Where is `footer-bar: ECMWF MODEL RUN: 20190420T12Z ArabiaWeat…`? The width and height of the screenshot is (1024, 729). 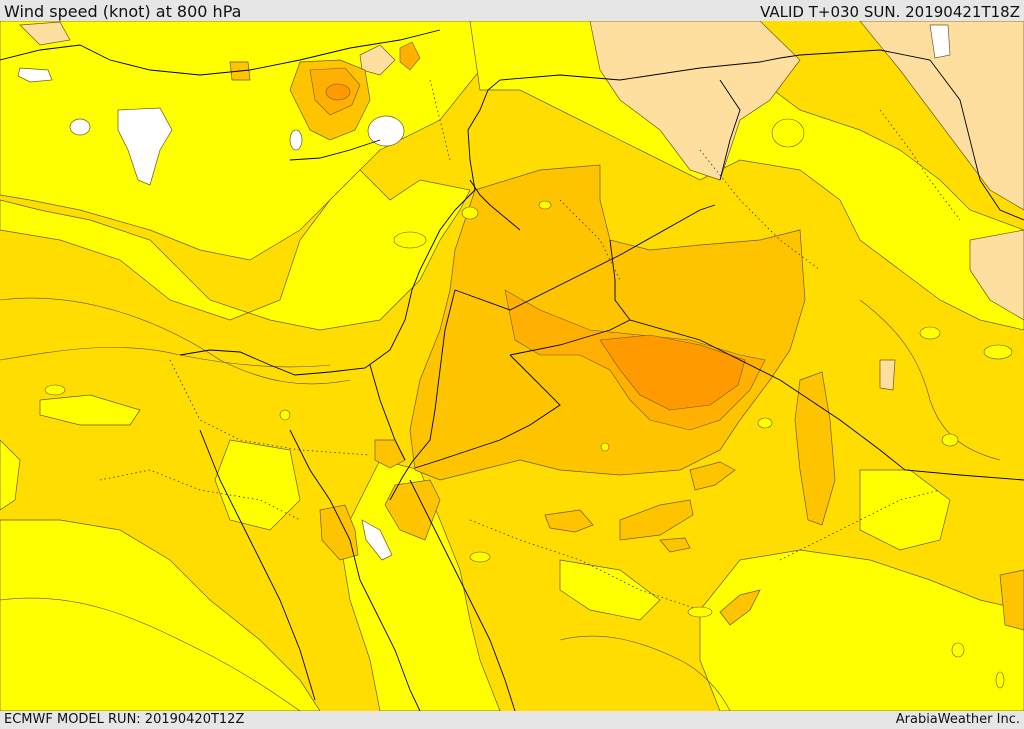
footer-bar: ECMWF MODEL RUN: 20190420T12Z ArabiaWeat… is located at coordinates (512, 720).